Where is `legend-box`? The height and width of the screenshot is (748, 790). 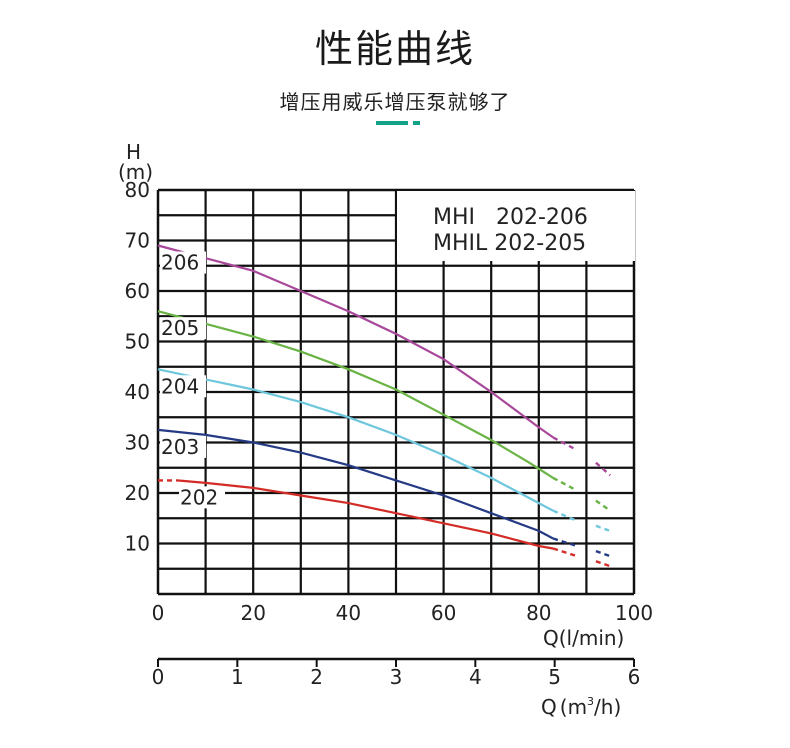
legend-box is located at coordinates (516, 226).